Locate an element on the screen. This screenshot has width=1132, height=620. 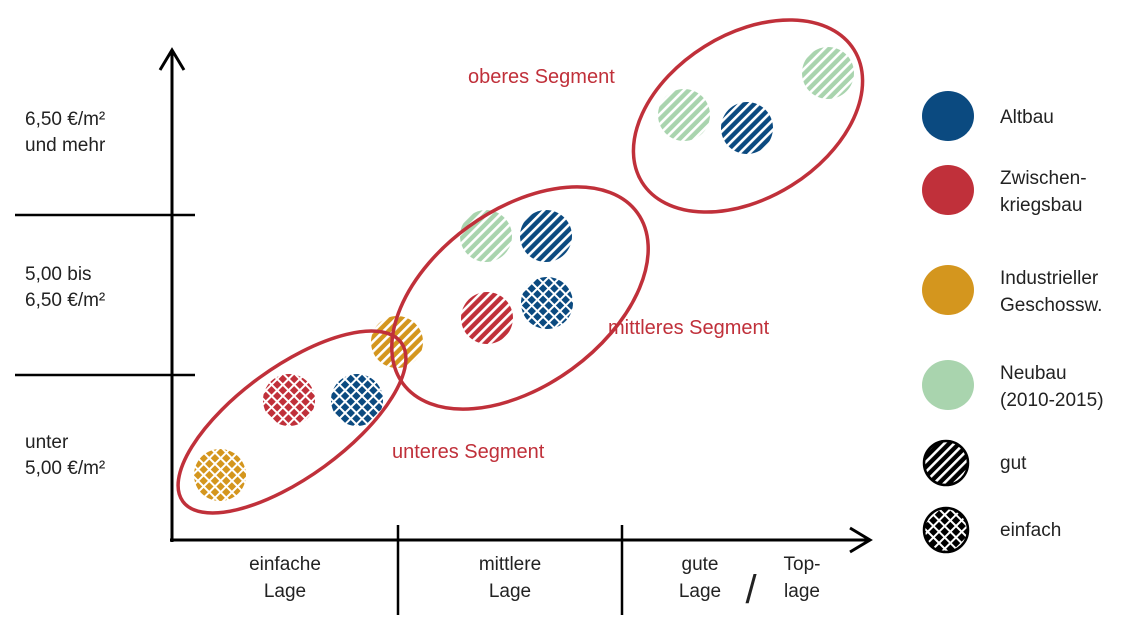
legend-label: Altbau is located at coordinates (1027, 117).